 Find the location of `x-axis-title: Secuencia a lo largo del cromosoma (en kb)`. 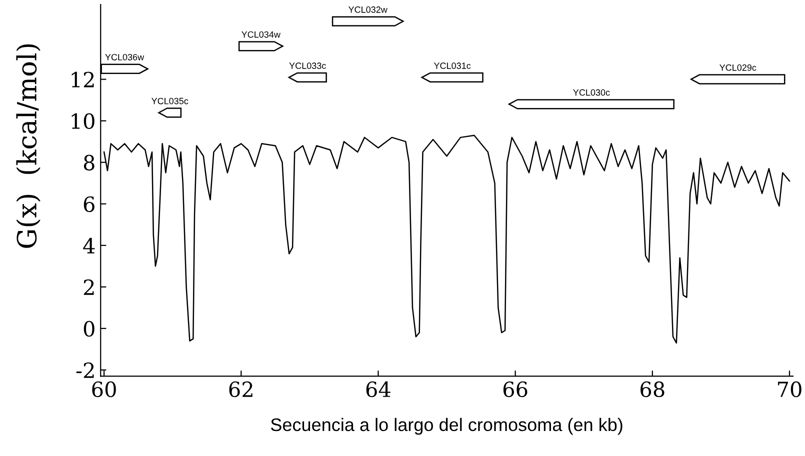

x-axis-title: Secuencia a lo largo del cromosoma (en kb) is located at coordinates (446, 426).